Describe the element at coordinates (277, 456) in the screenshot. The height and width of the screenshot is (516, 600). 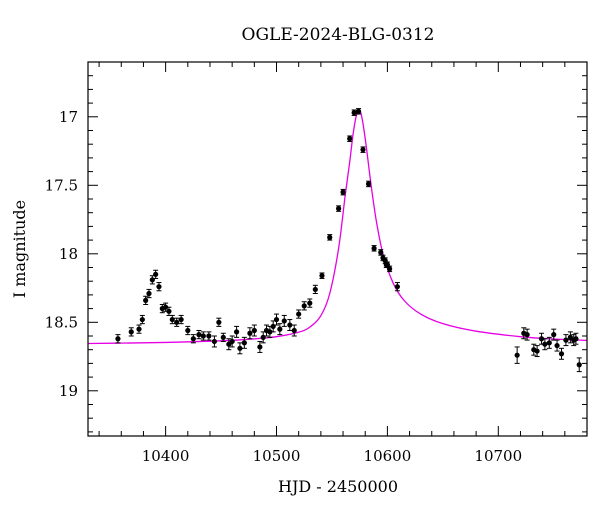
I see `x-tick-label: 10500` at that location.